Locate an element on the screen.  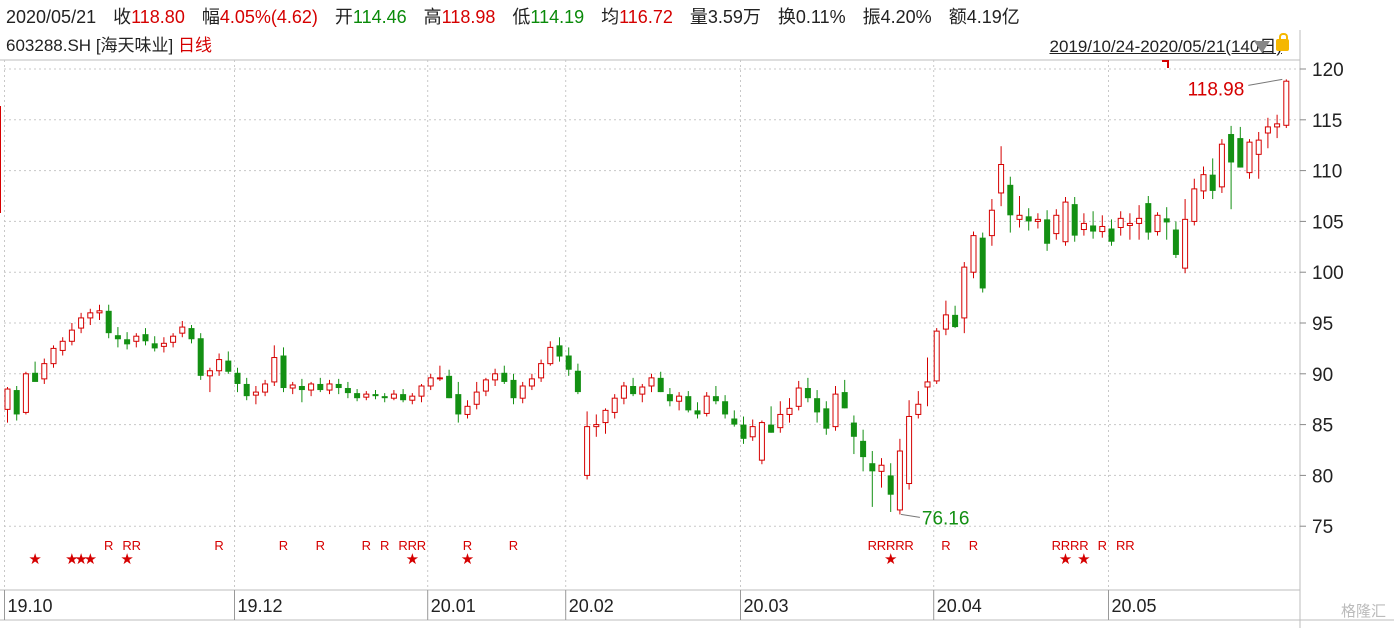
high-label: 高 is located at coordinates (432, 17).